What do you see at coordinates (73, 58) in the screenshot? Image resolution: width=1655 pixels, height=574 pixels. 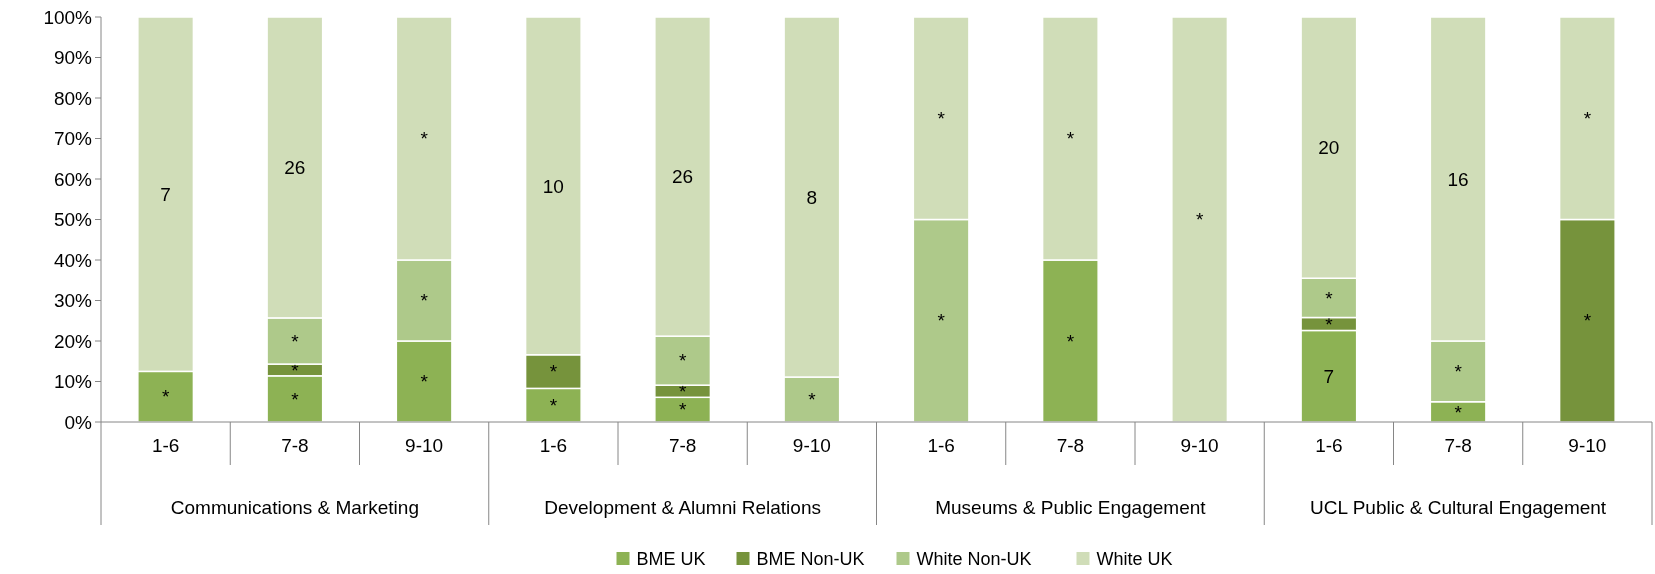 I see `y-tick-label: 90%` at bounding box center [73, 58].